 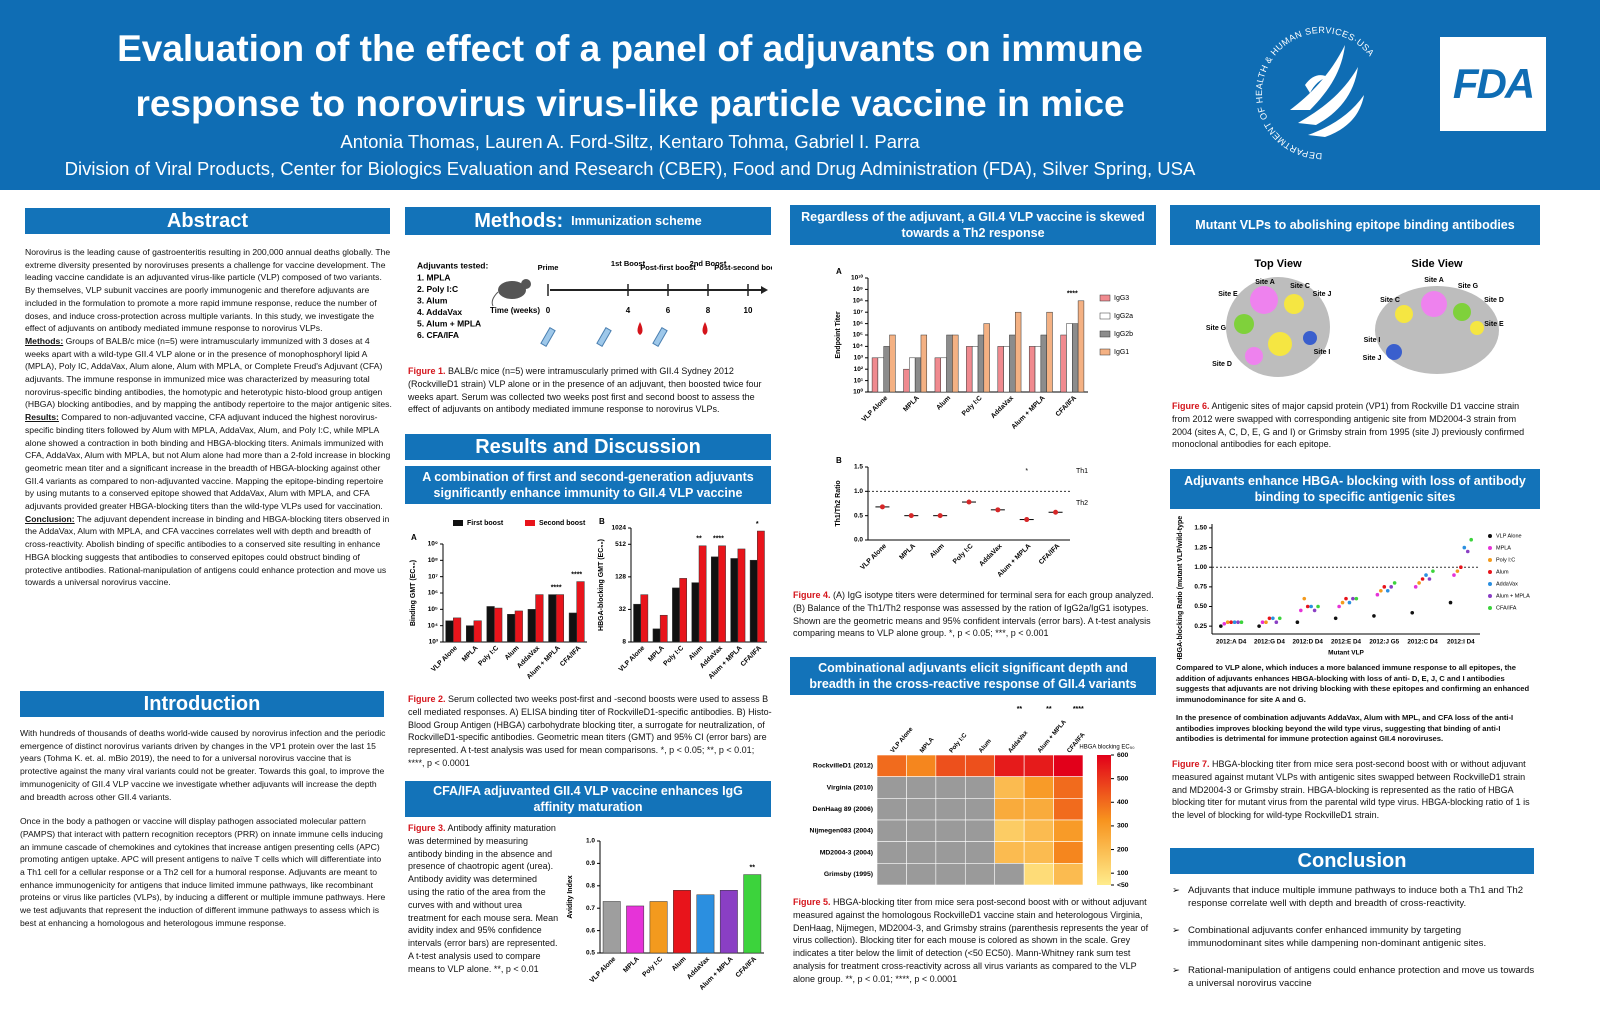 I want to click on y-axis-label: Binding GMT (EC₅₀), so click(x=413, y=593).